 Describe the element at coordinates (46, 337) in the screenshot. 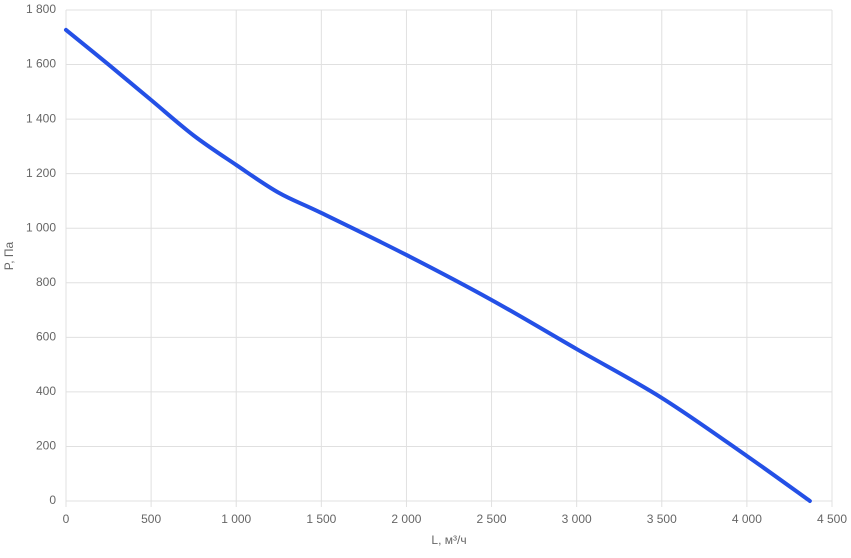

I see `y-tick-label: 600` at that location.